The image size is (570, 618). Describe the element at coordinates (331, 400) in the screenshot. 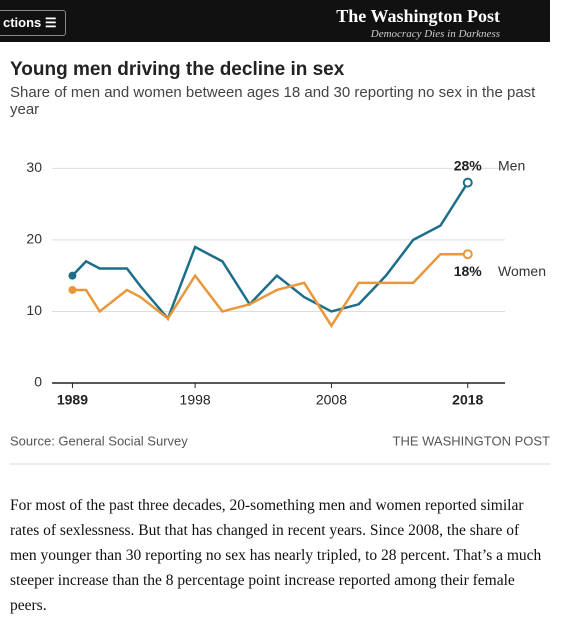

I see `x-tick-label: 2008` at that location.